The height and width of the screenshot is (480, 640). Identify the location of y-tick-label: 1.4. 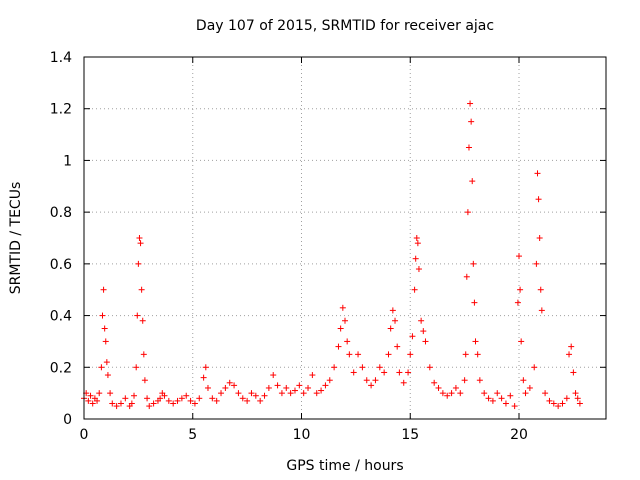
(61, 58).